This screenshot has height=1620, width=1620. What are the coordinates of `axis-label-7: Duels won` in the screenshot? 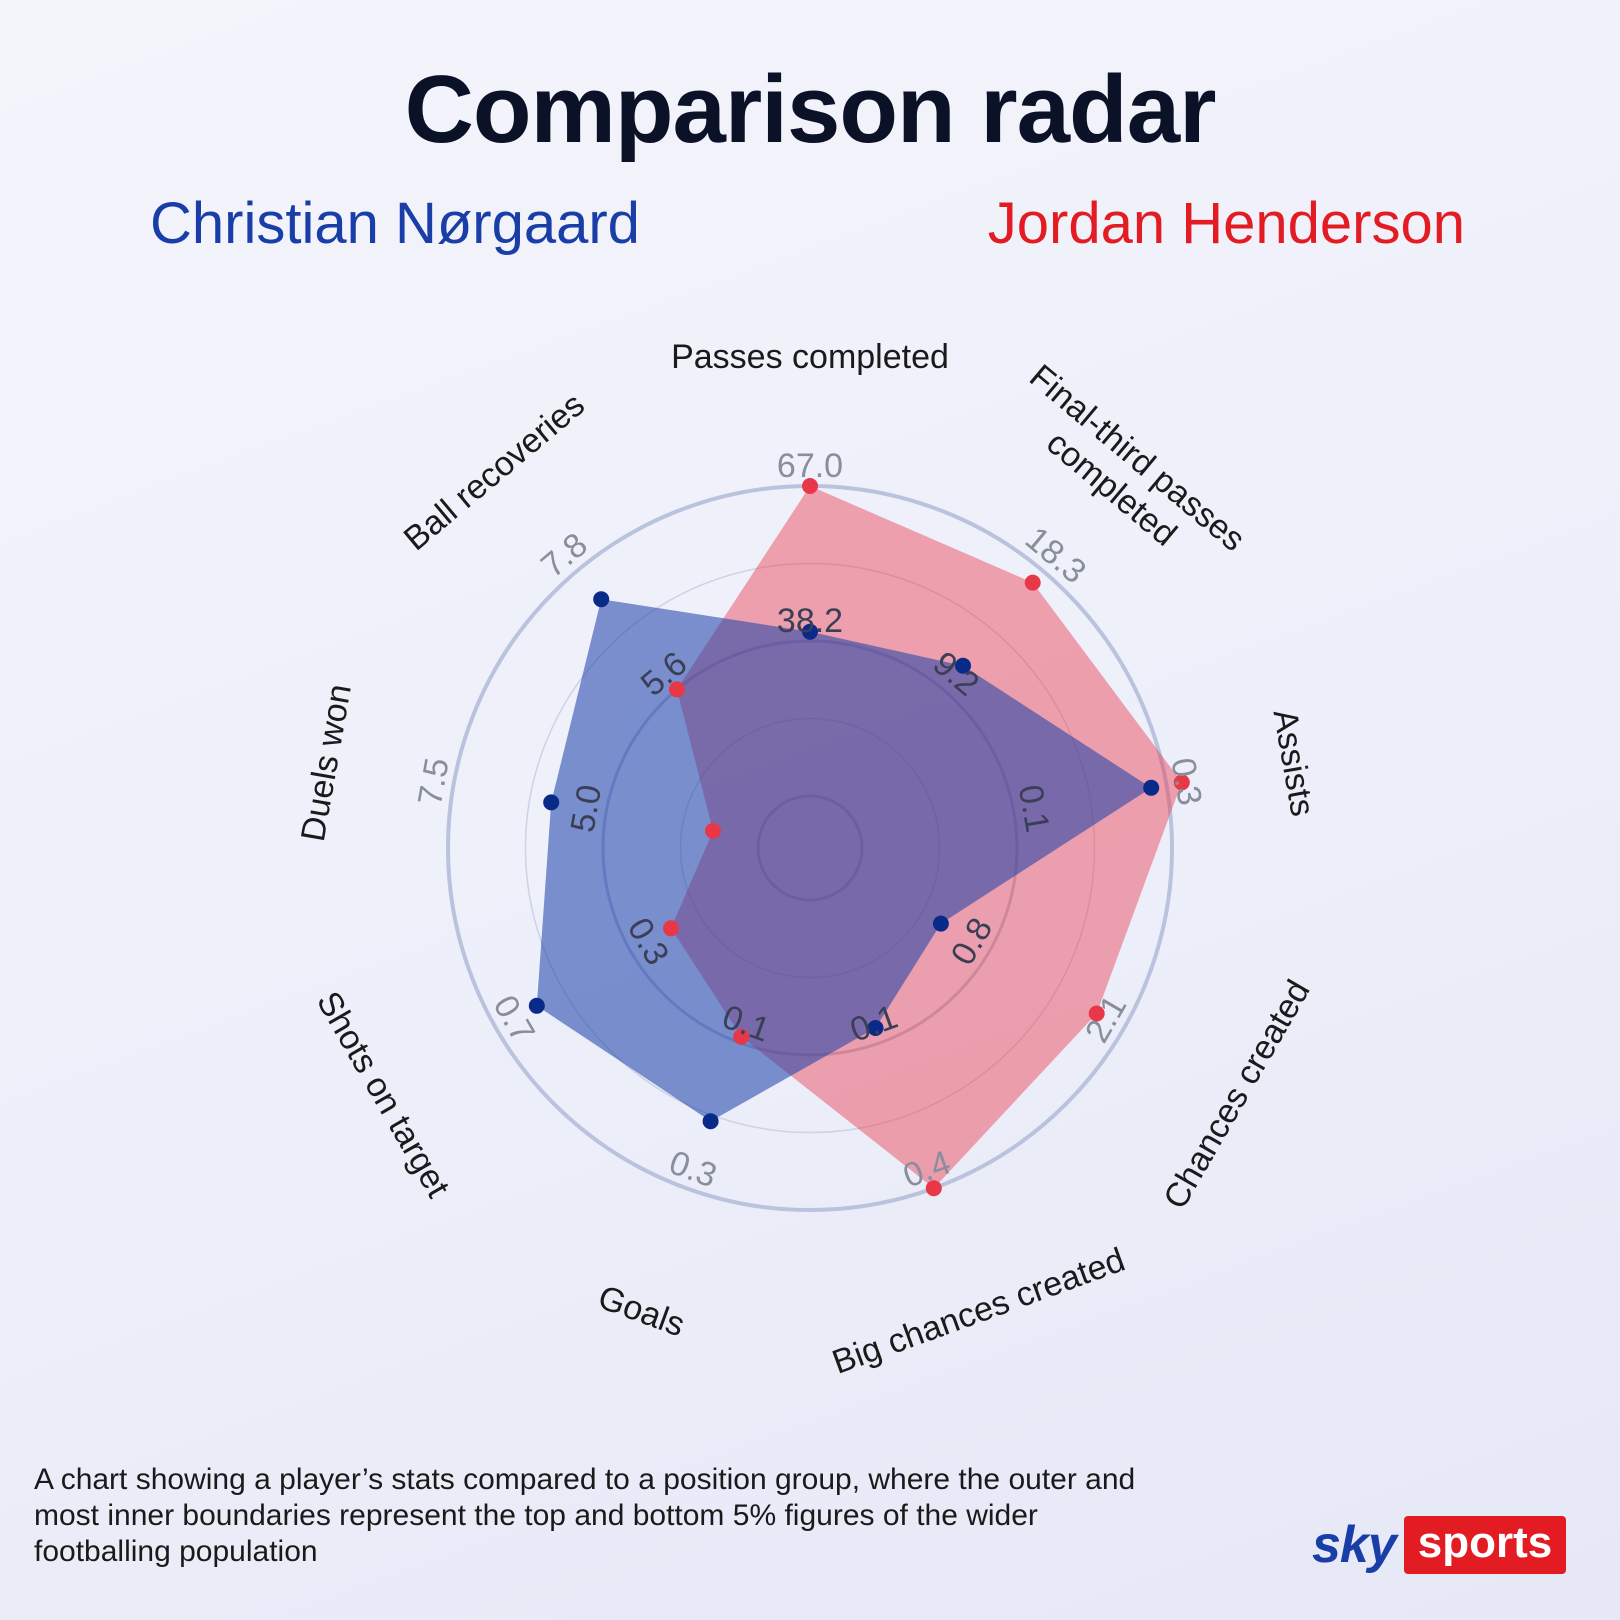 It's located at (326, 762).